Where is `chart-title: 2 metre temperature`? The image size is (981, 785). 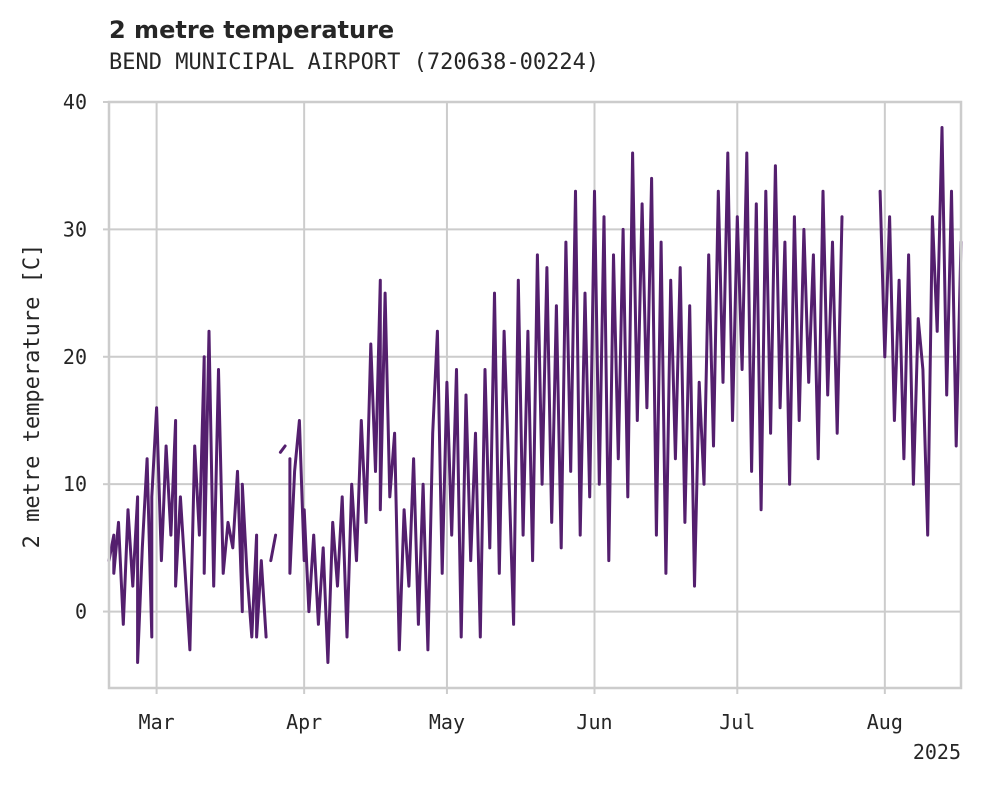
chart-title: 2 metre temperature is located at coordinates (252, 30).